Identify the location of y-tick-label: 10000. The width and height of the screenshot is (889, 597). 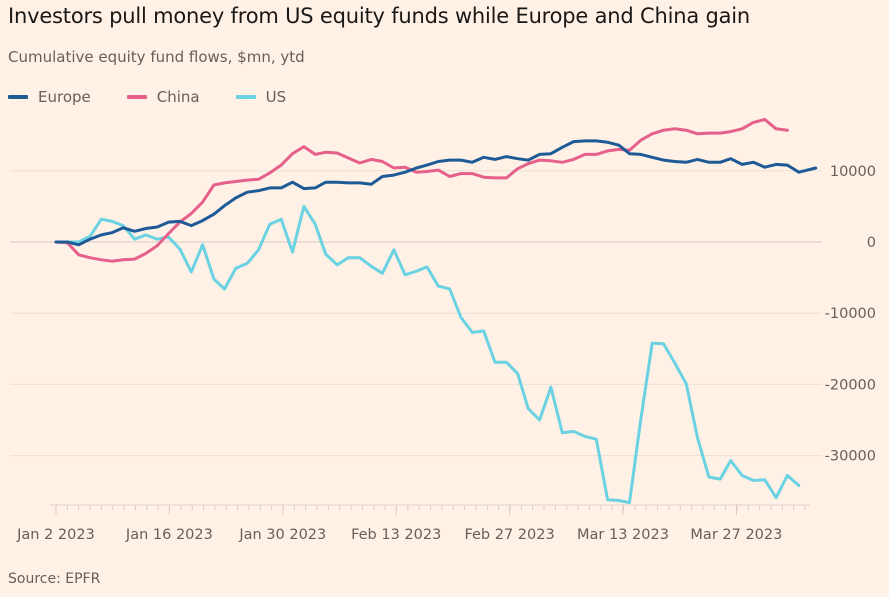
(853, 172).